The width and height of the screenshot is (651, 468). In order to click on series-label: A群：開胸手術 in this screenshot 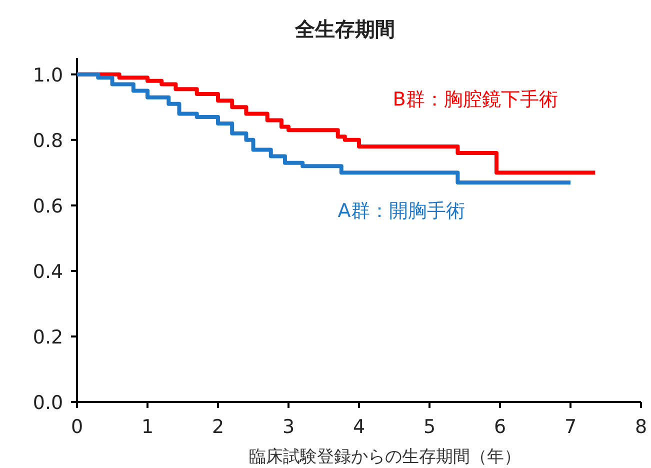, I will do `click(401, 211)`.